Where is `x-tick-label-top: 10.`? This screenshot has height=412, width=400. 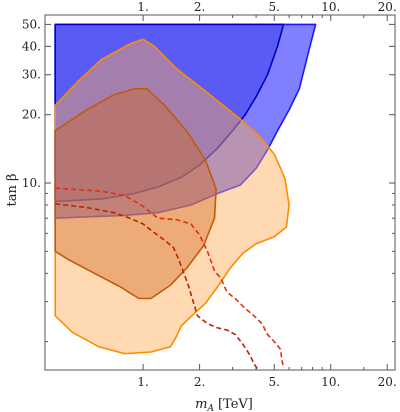 x-tick-label-top: 10. is located at coordinates (330, 7).